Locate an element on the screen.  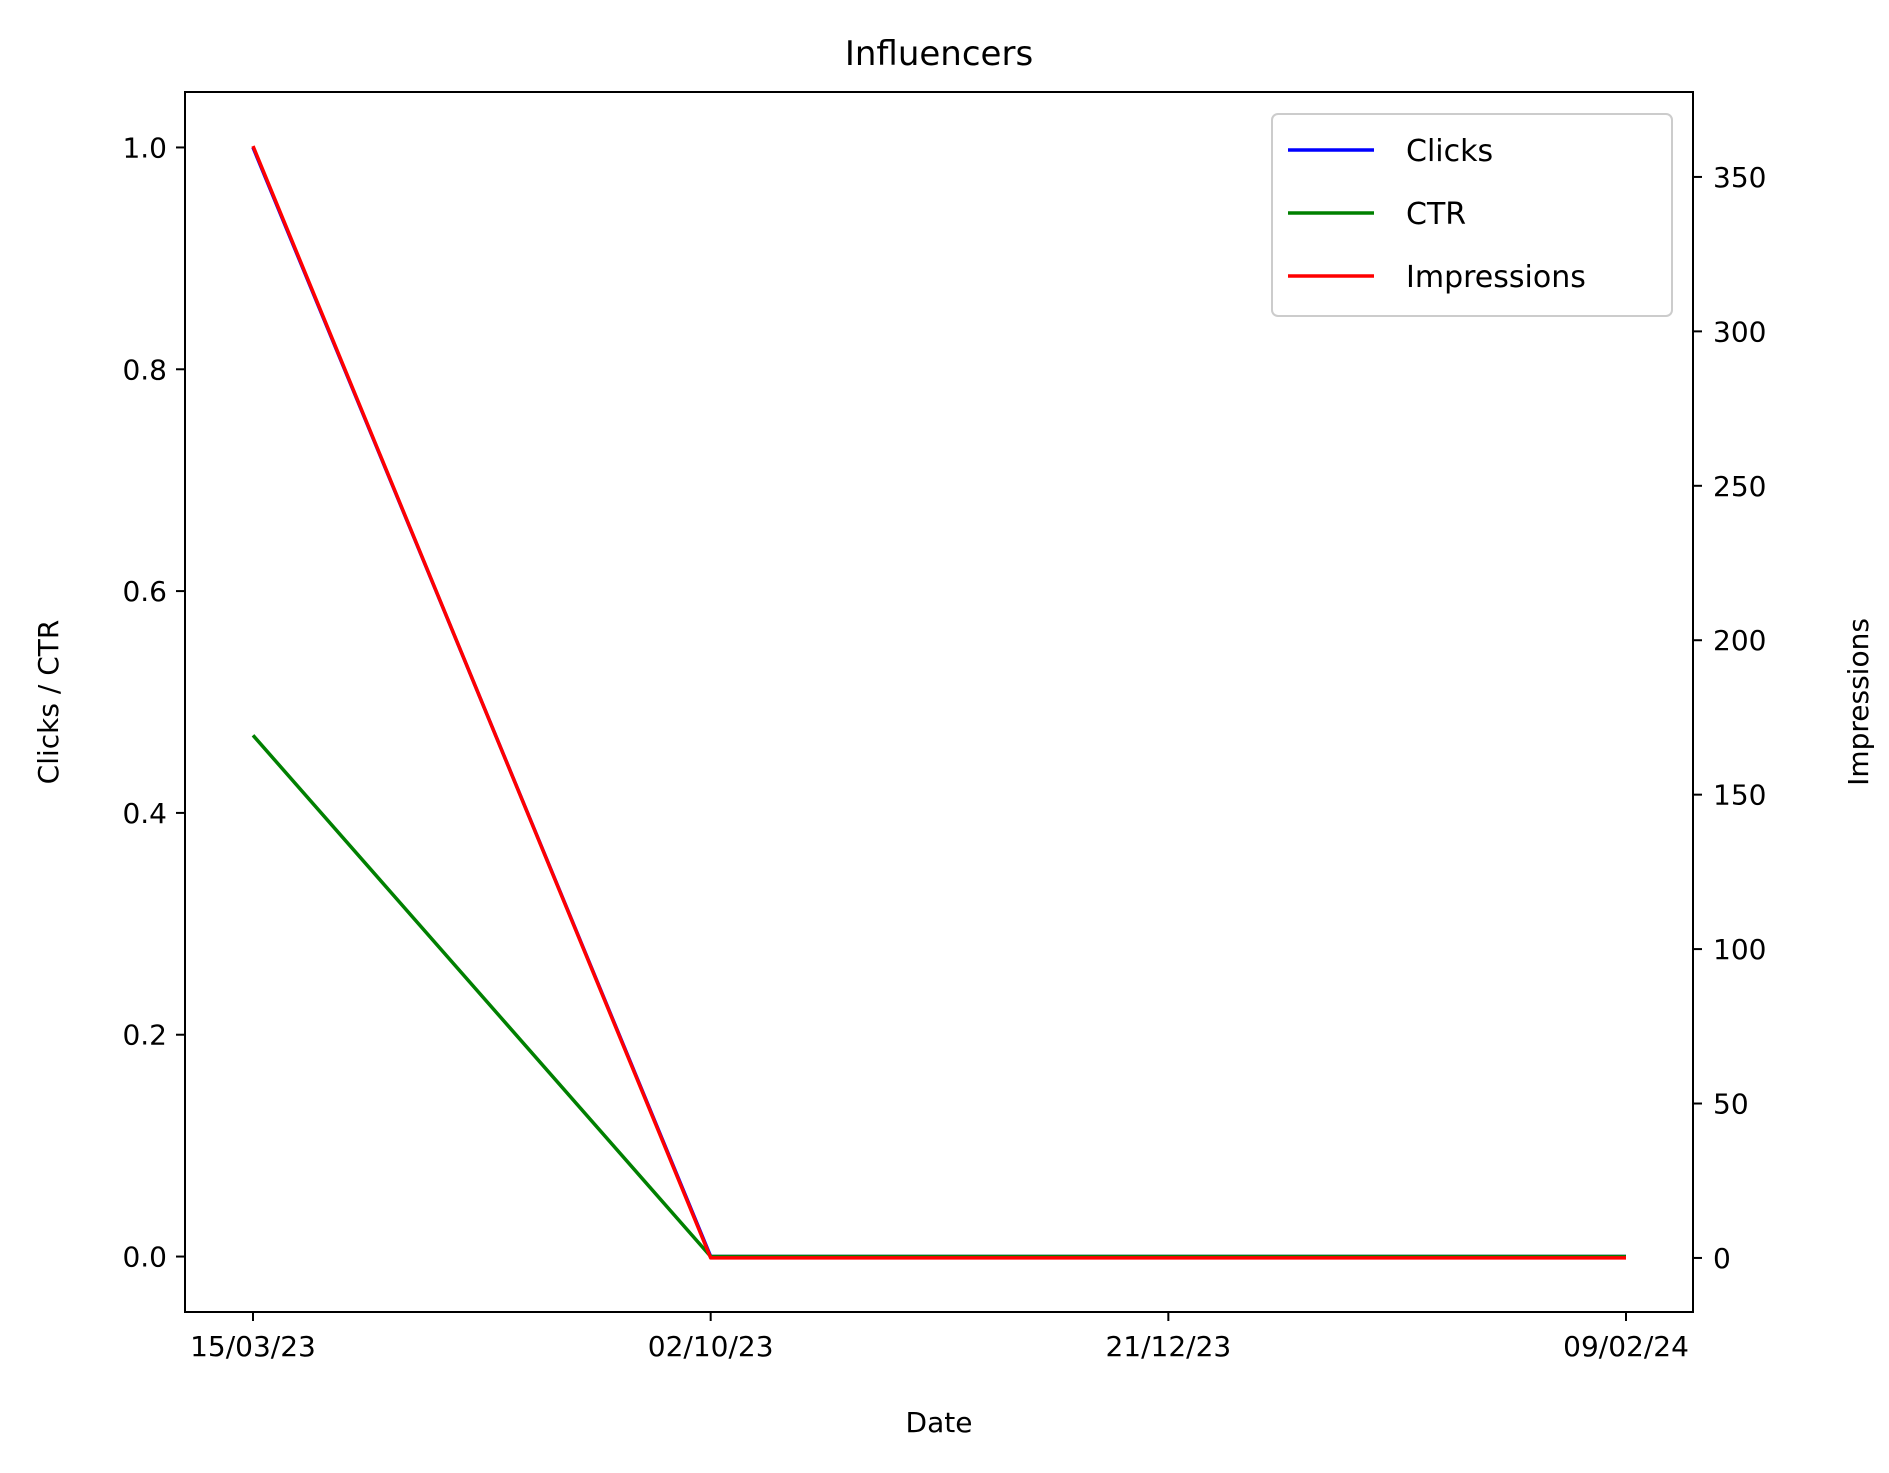
y-tick-label-right: 250 is located at coordinates (1739, 486).